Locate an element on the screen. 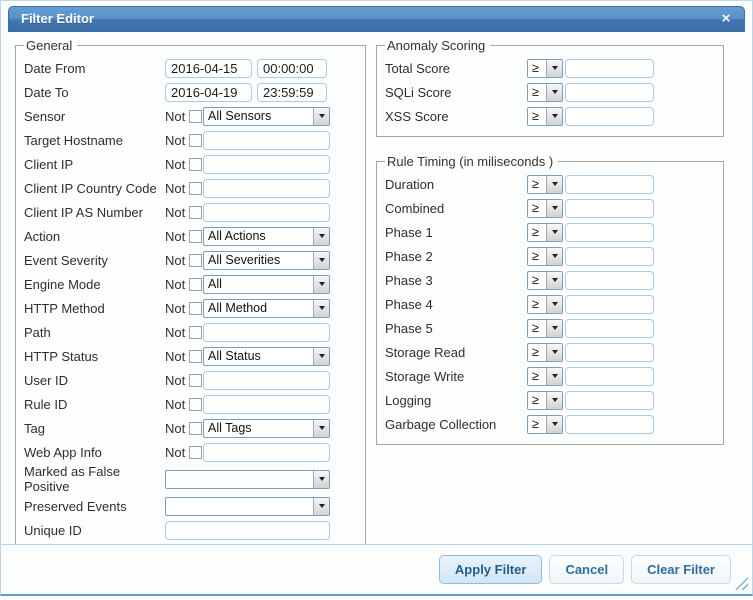  filter-row: Phase 2 ≥ is located at coordinates (550, 256).